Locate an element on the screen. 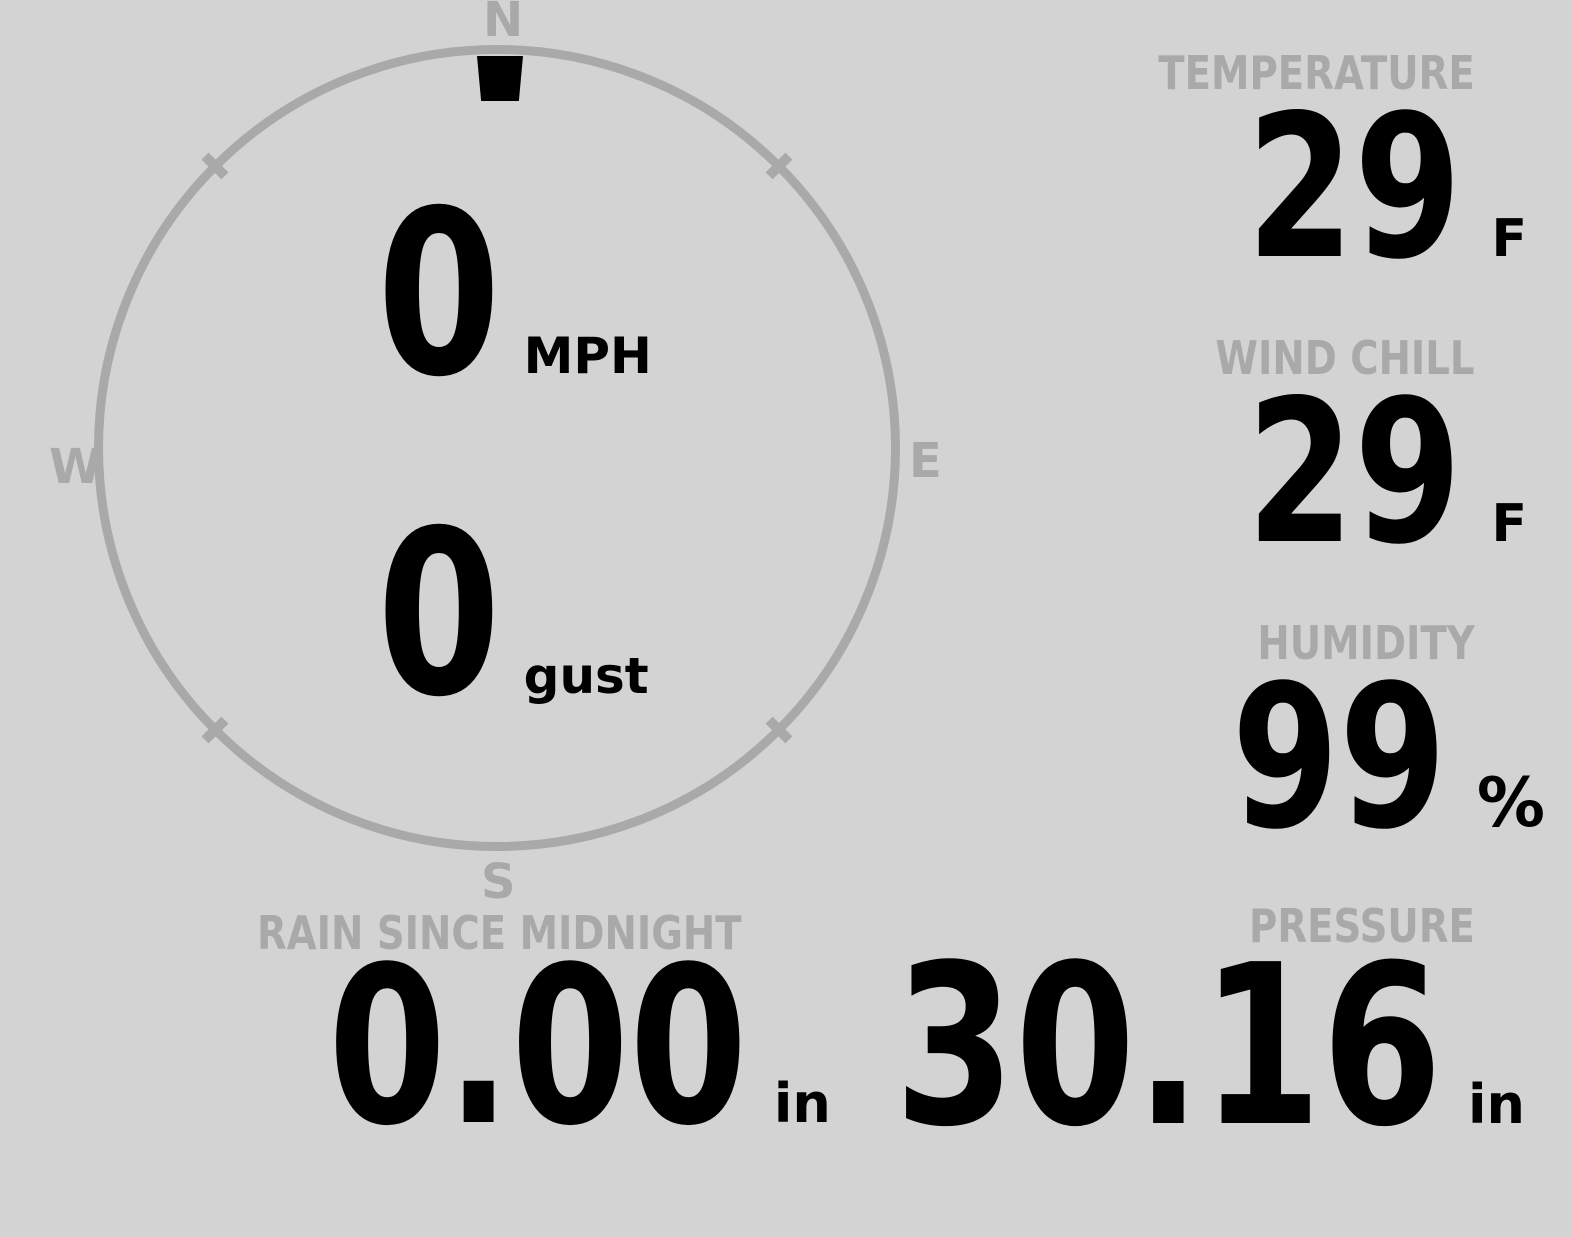  wind-chill-unit: F is located at coordinates (1509, 524).